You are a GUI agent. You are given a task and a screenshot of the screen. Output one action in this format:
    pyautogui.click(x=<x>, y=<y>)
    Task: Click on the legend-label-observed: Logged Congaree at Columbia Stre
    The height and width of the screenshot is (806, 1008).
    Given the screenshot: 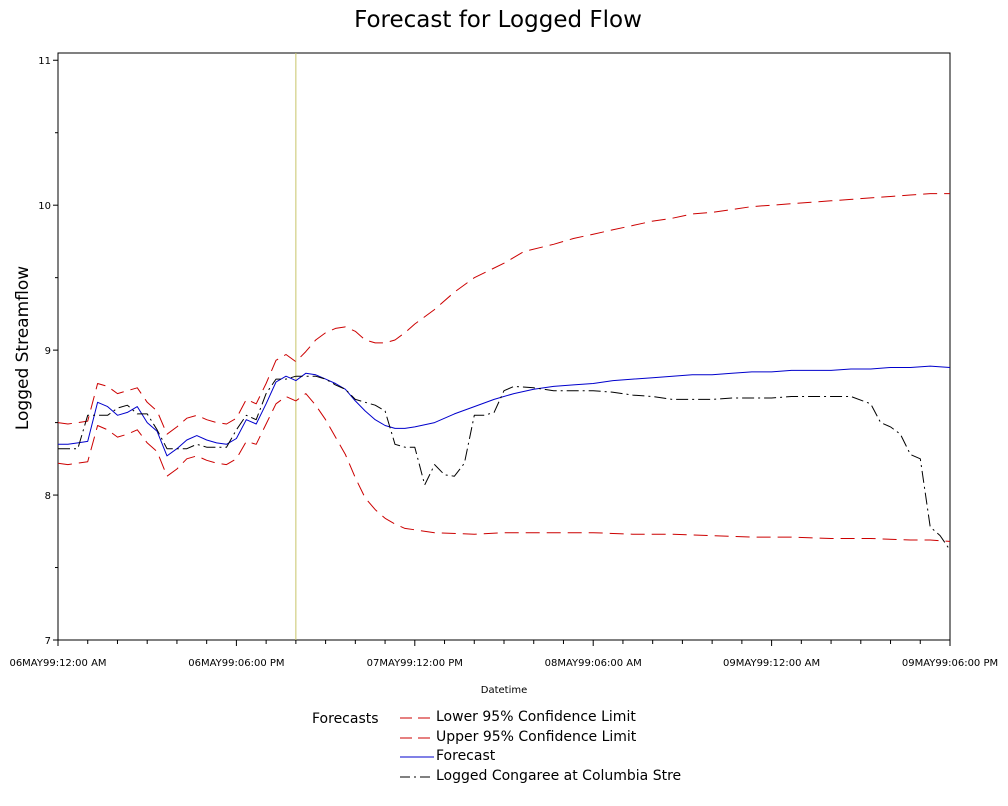 What is the action you would take?
    pyautogui.click(x=559, y=776)
    